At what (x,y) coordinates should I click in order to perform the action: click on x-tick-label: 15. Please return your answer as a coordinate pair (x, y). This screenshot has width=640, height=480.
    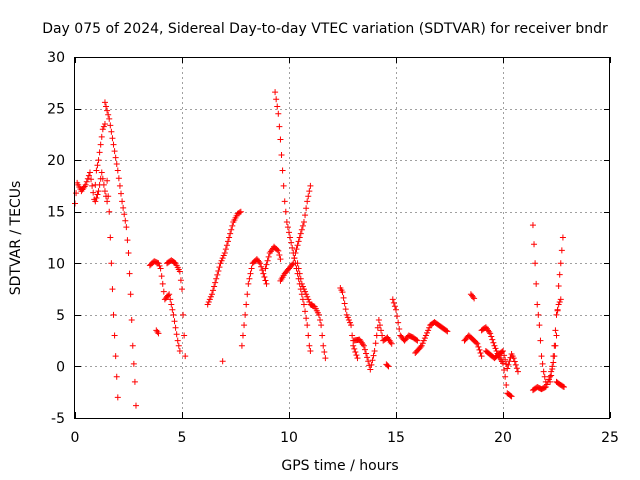
    Looking at the image, I should click on (396, 438).